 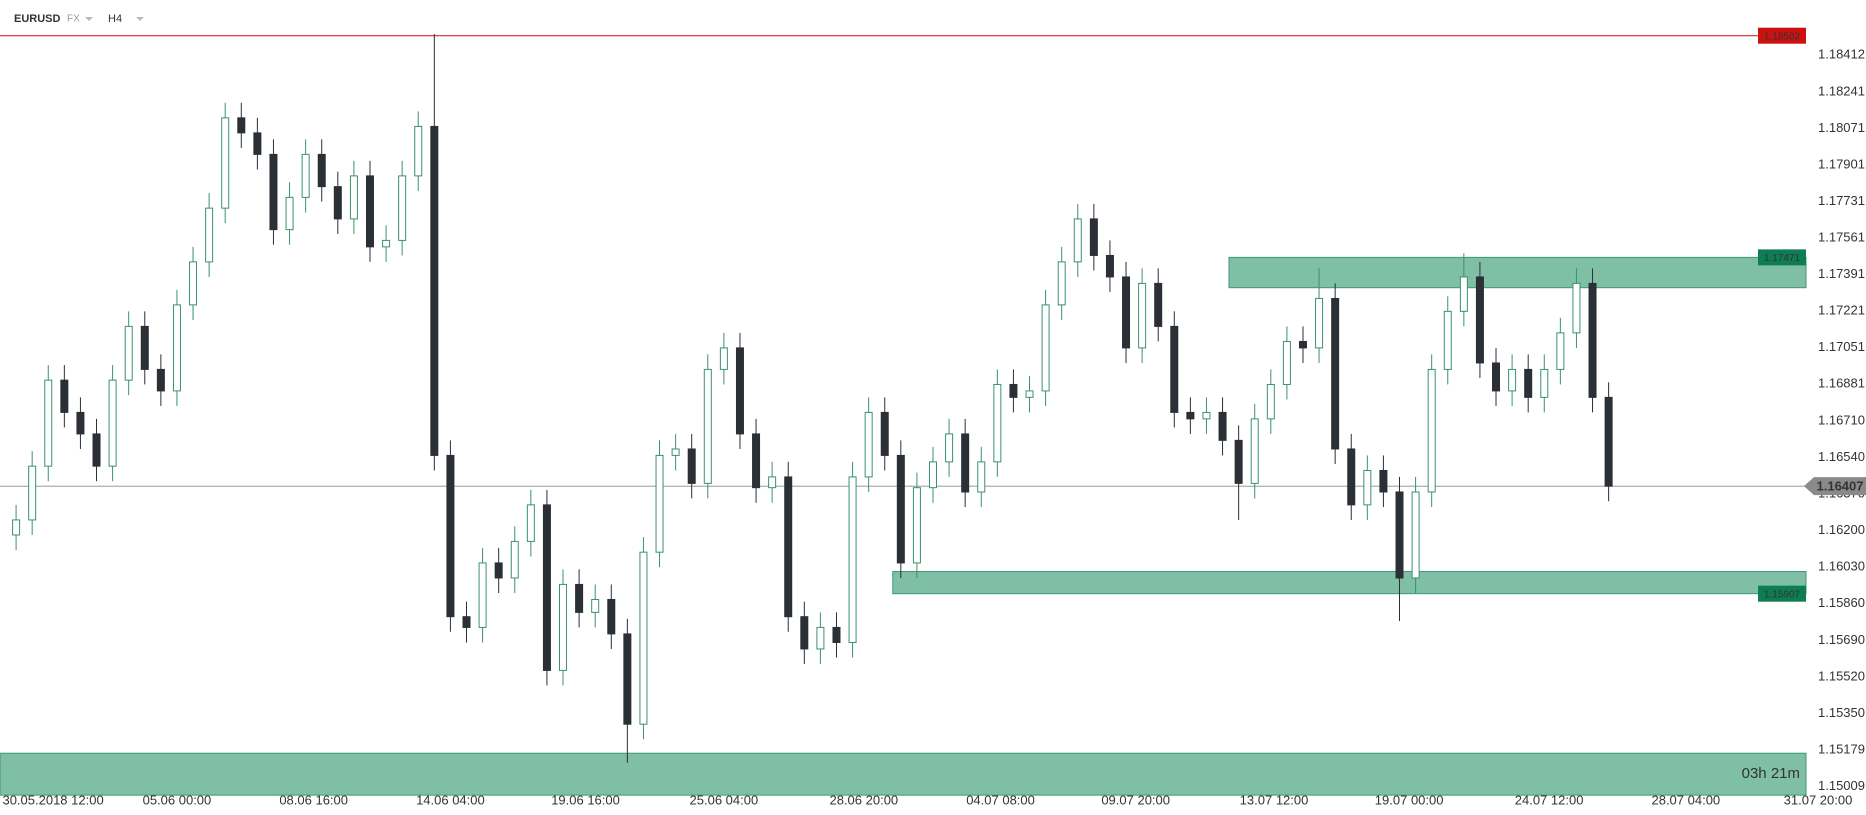 I want to click on y-tick-label: 1.15860, so click(x=1841, y=602).